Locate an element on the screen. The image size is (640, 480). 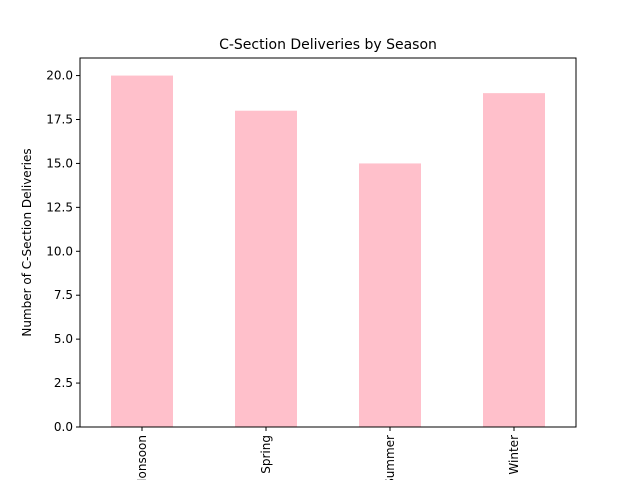
y-tick-label: 17.5 is located at coordinates (59, 120).